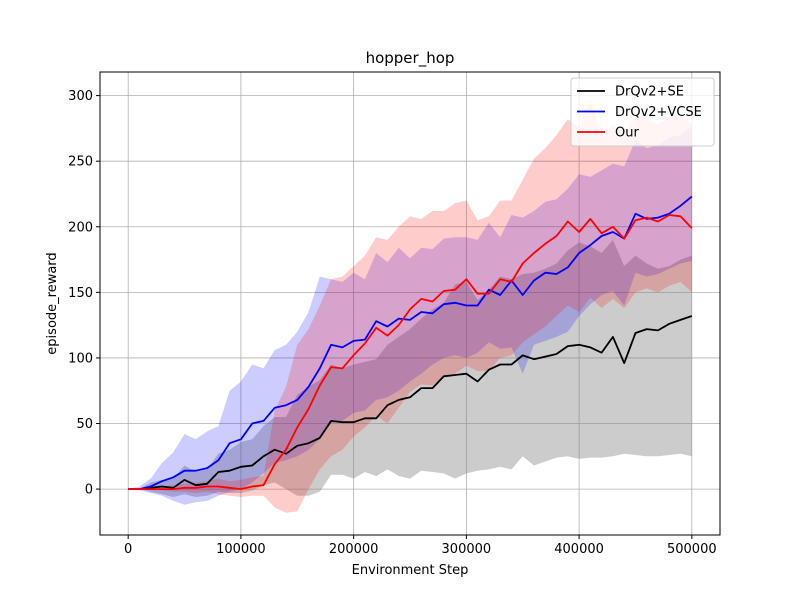 The image size is (800, 600). What do you see at coordinates (354, 549) in the screenshot?
I see `x-tick-label: 200000` at bounding box center [354, 549].